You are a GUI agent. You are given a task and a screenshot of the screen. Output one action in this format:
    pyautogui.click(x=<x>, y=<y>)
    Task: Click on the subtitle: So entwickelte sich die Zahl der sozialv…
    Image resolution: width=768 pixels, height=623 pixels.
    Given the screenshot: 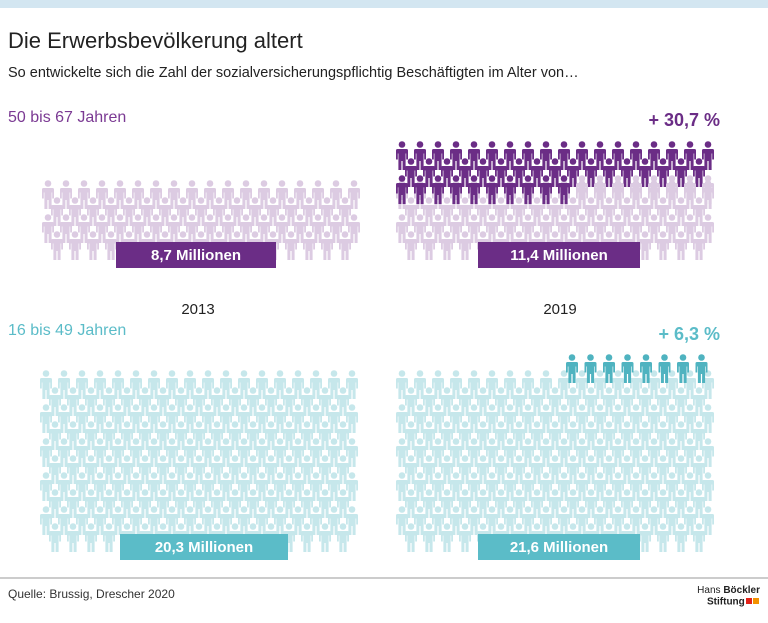 What is the action you would take?
    pyautogui.click(x=293, y=73)
    